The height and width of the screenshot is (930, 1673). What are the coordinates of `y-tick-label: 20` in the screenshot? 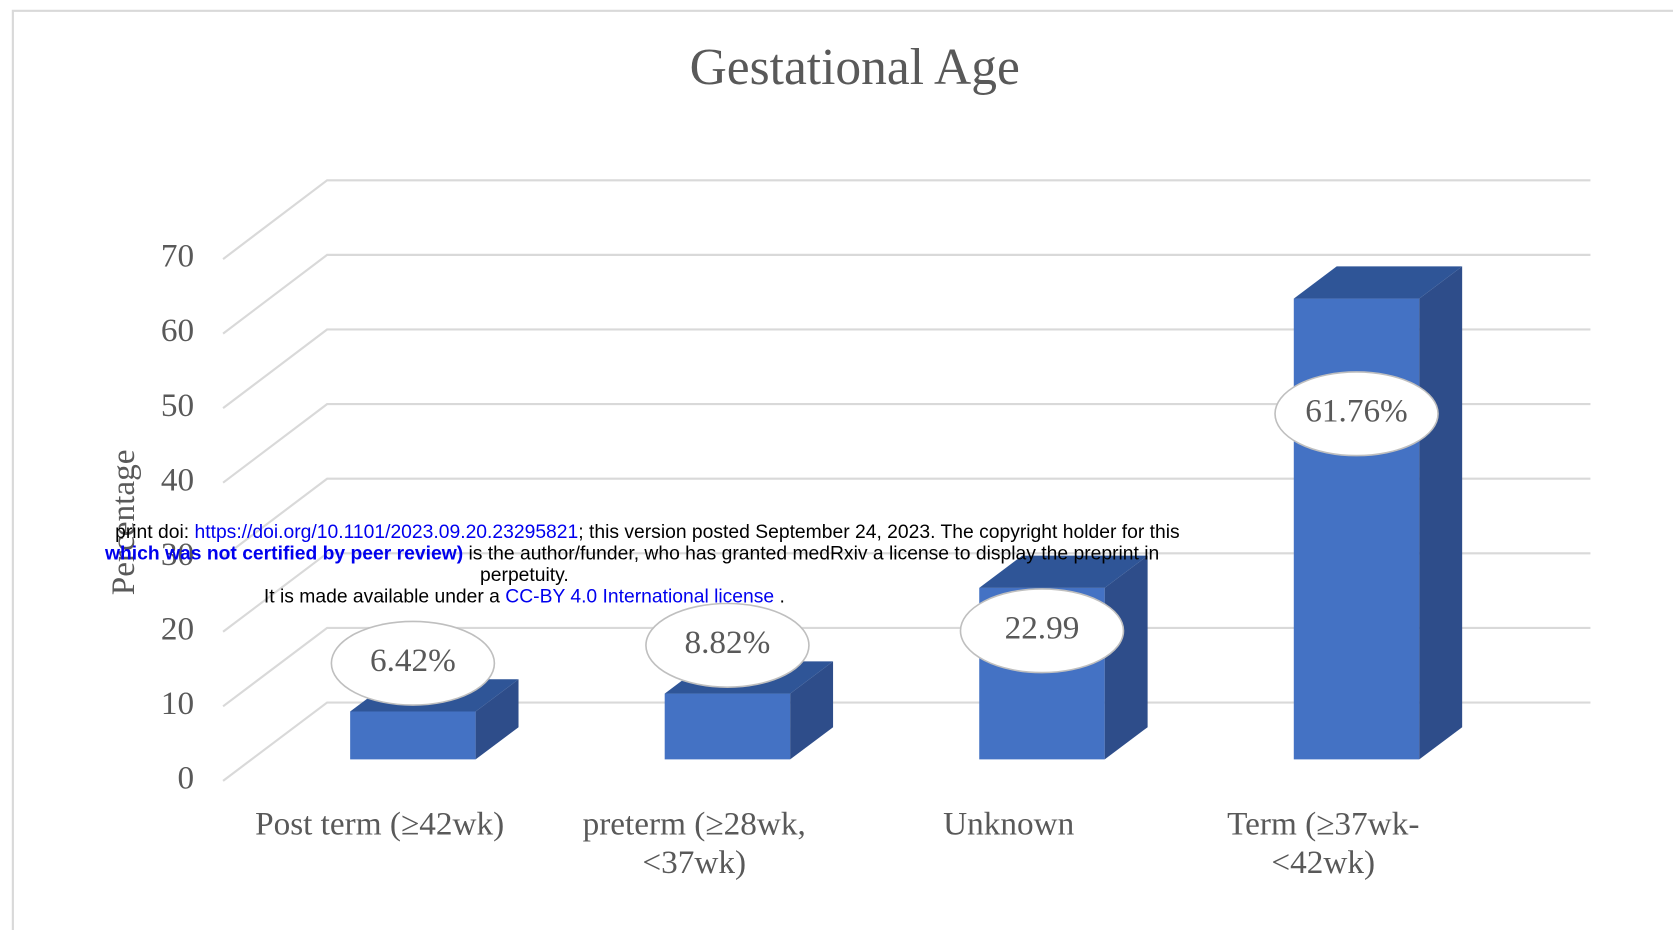 It's located at (177, 628).